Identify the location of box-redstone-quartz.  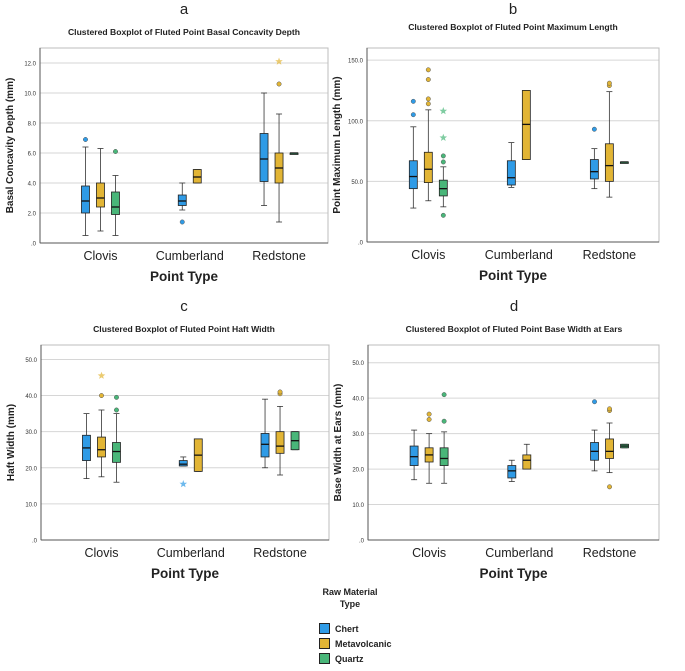
(624, 162).